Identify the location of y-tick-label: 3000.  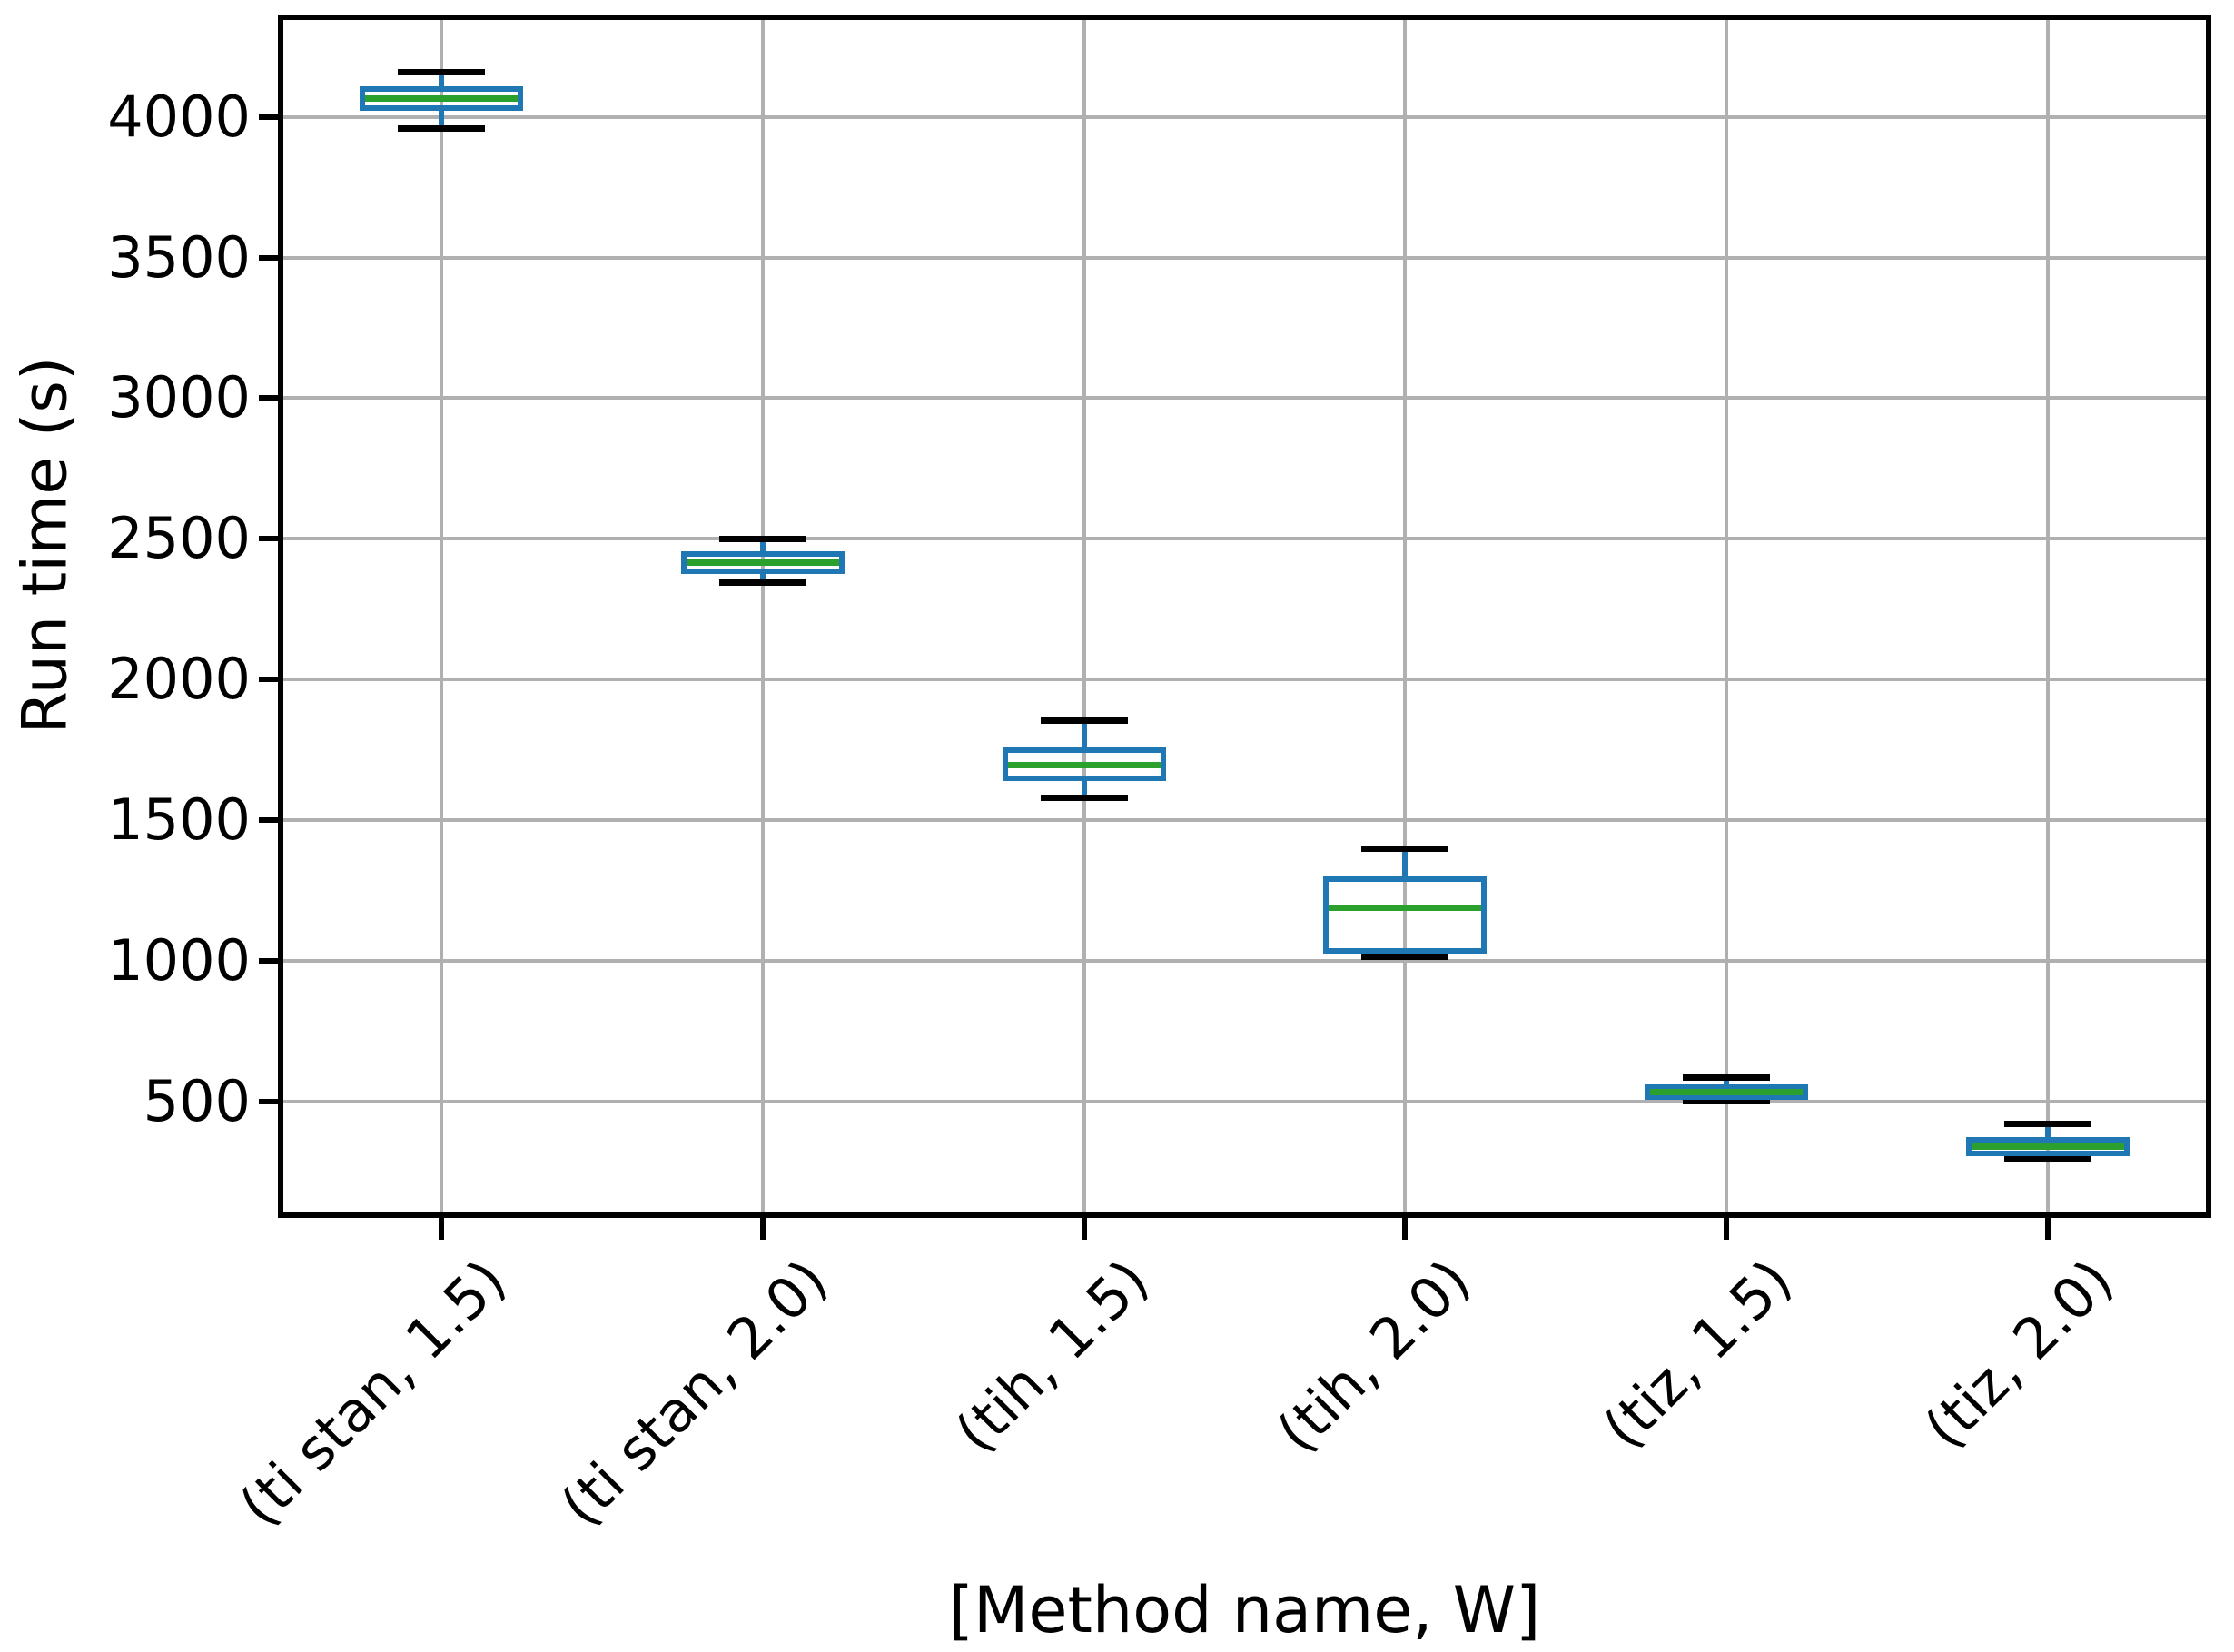
(179, 397).